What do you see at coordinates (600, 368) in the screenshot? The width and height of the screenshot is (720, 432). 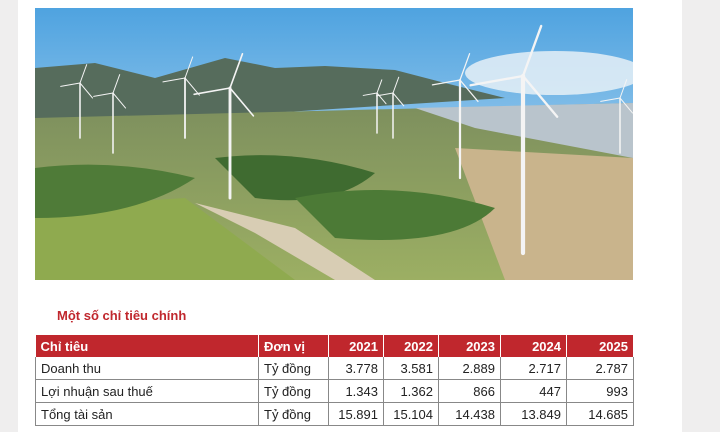 I see `value-cell: 2.787` at bounding box center [600, 368].